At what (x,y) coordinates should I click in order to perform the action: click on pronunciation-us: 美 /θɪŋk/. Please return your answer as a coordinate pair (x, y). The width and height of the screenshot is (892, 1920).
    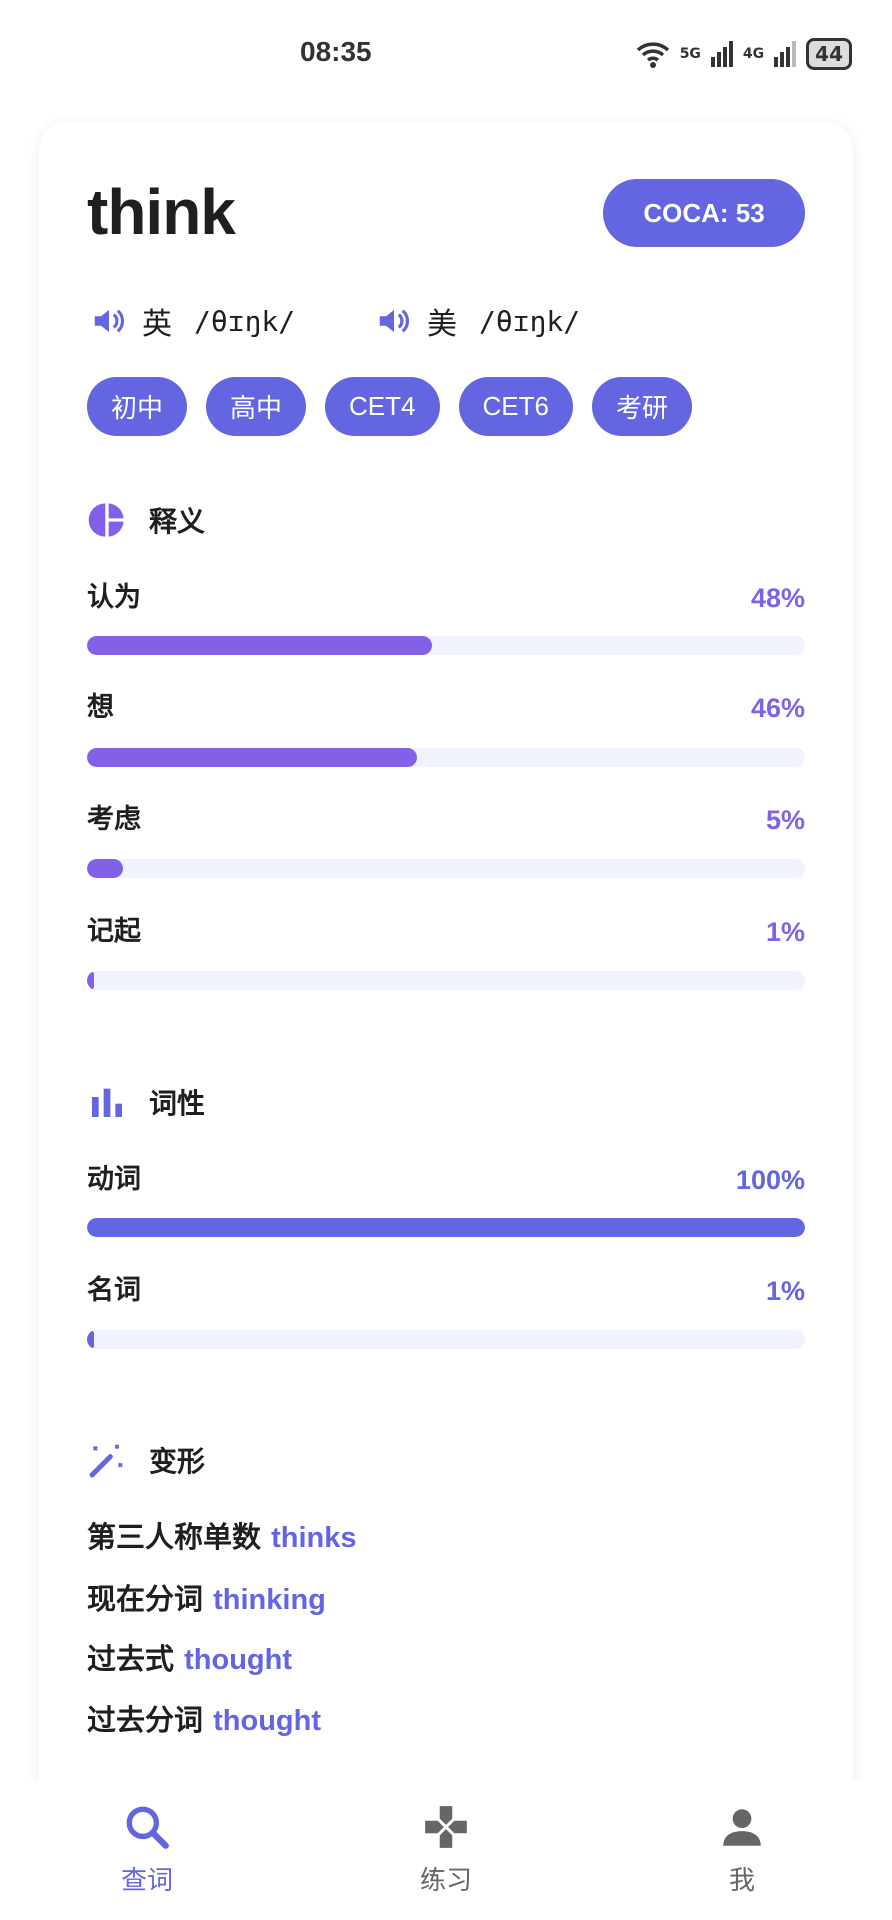
    Looking at the image, I should click on (477, 321).